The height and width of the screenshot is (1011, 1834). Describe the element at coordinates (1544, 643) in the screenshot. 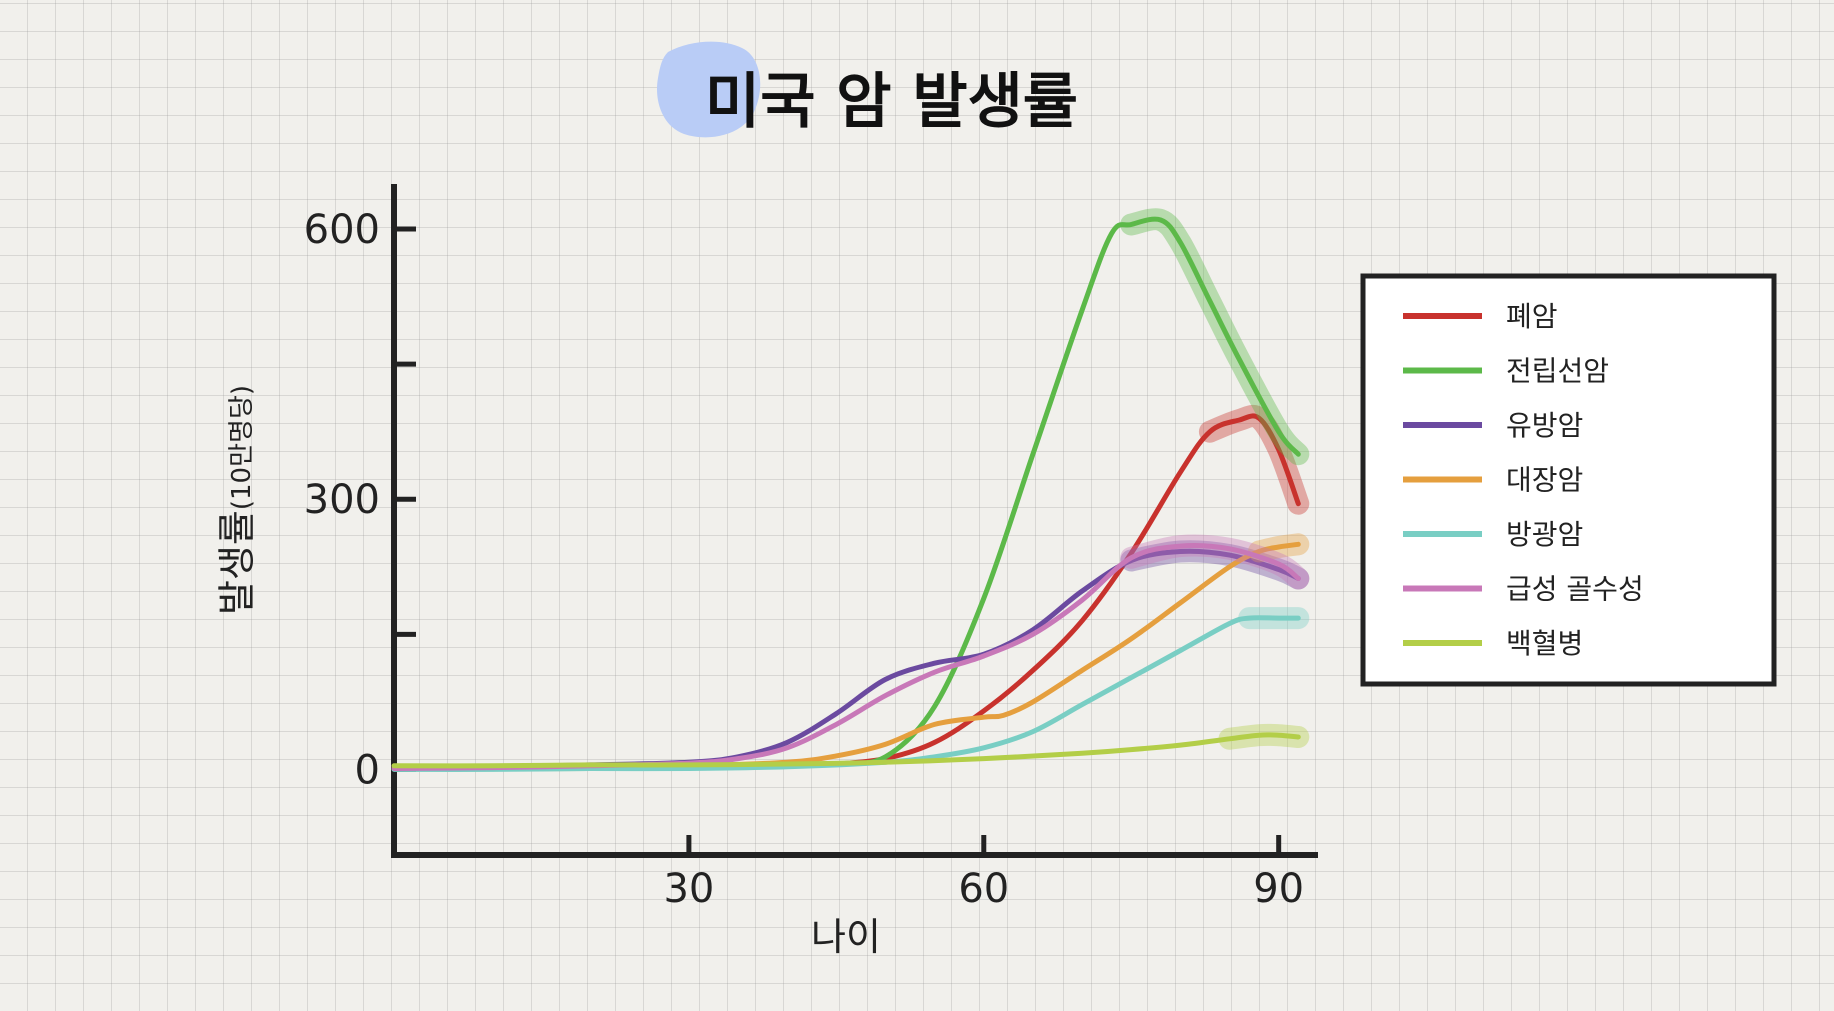

I see `legend-label: 백혈병` at that location.